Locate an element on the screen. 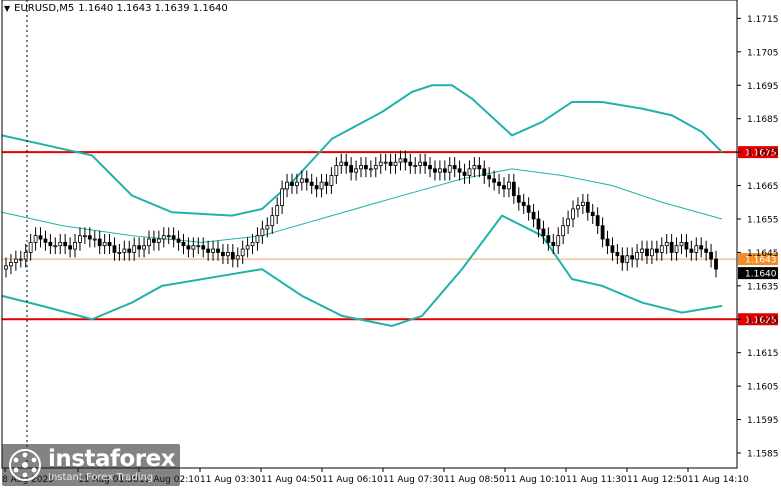  x-tick-label: 11 Aug 06:10 is located at coordinates (352, 480).